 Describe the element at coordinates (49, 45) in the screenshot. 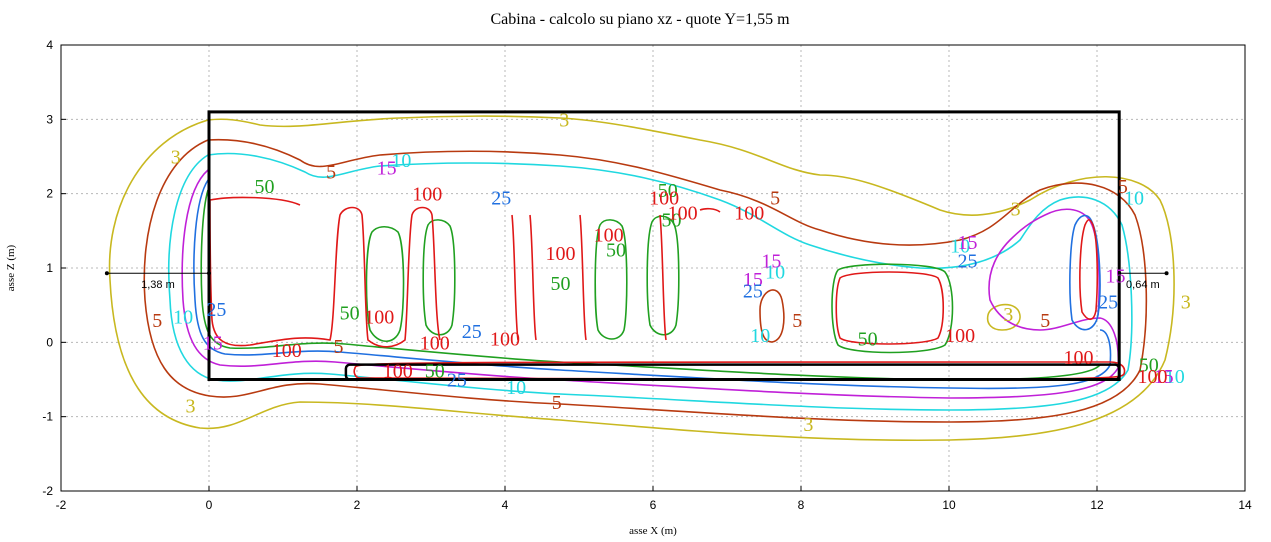

I see `y-tick-label: 4` at that location.